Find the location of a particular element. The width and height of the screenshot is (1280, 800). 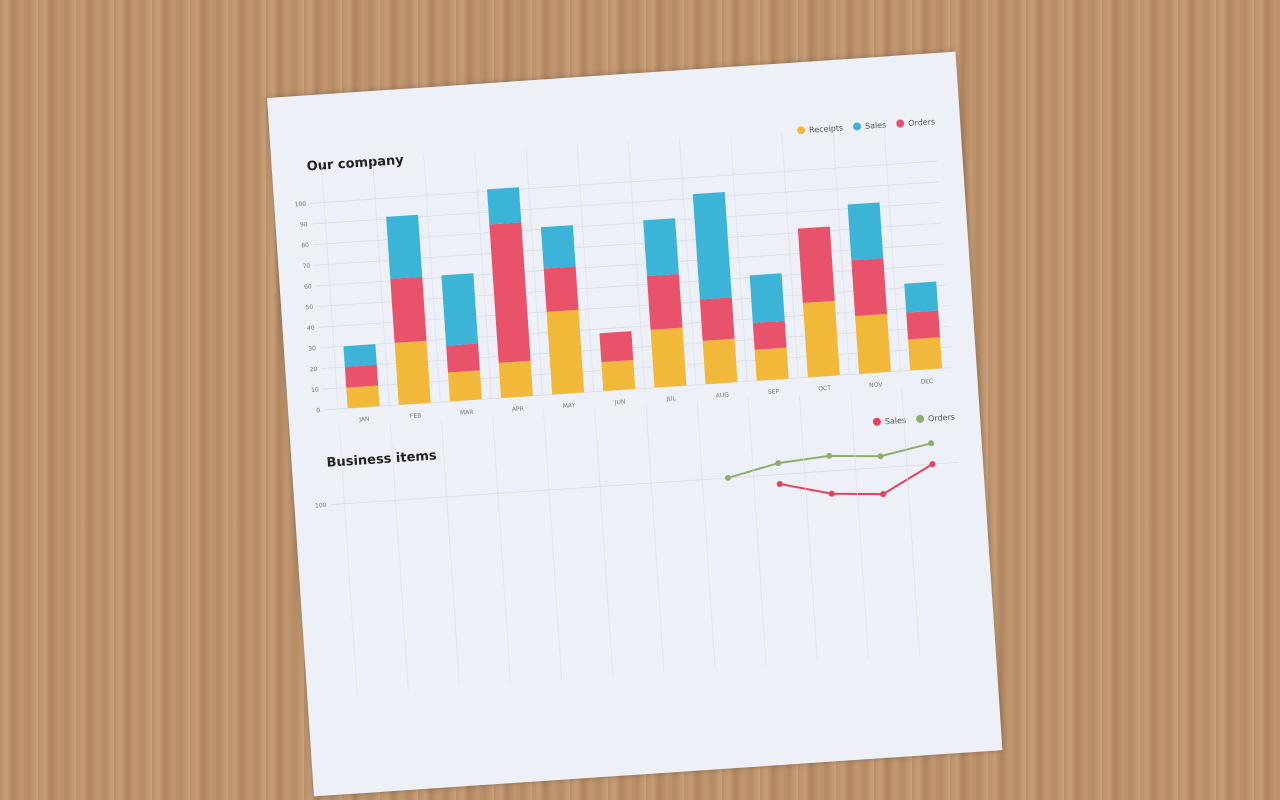

y-tick-label: 60 is located at coordinates (308, 287).